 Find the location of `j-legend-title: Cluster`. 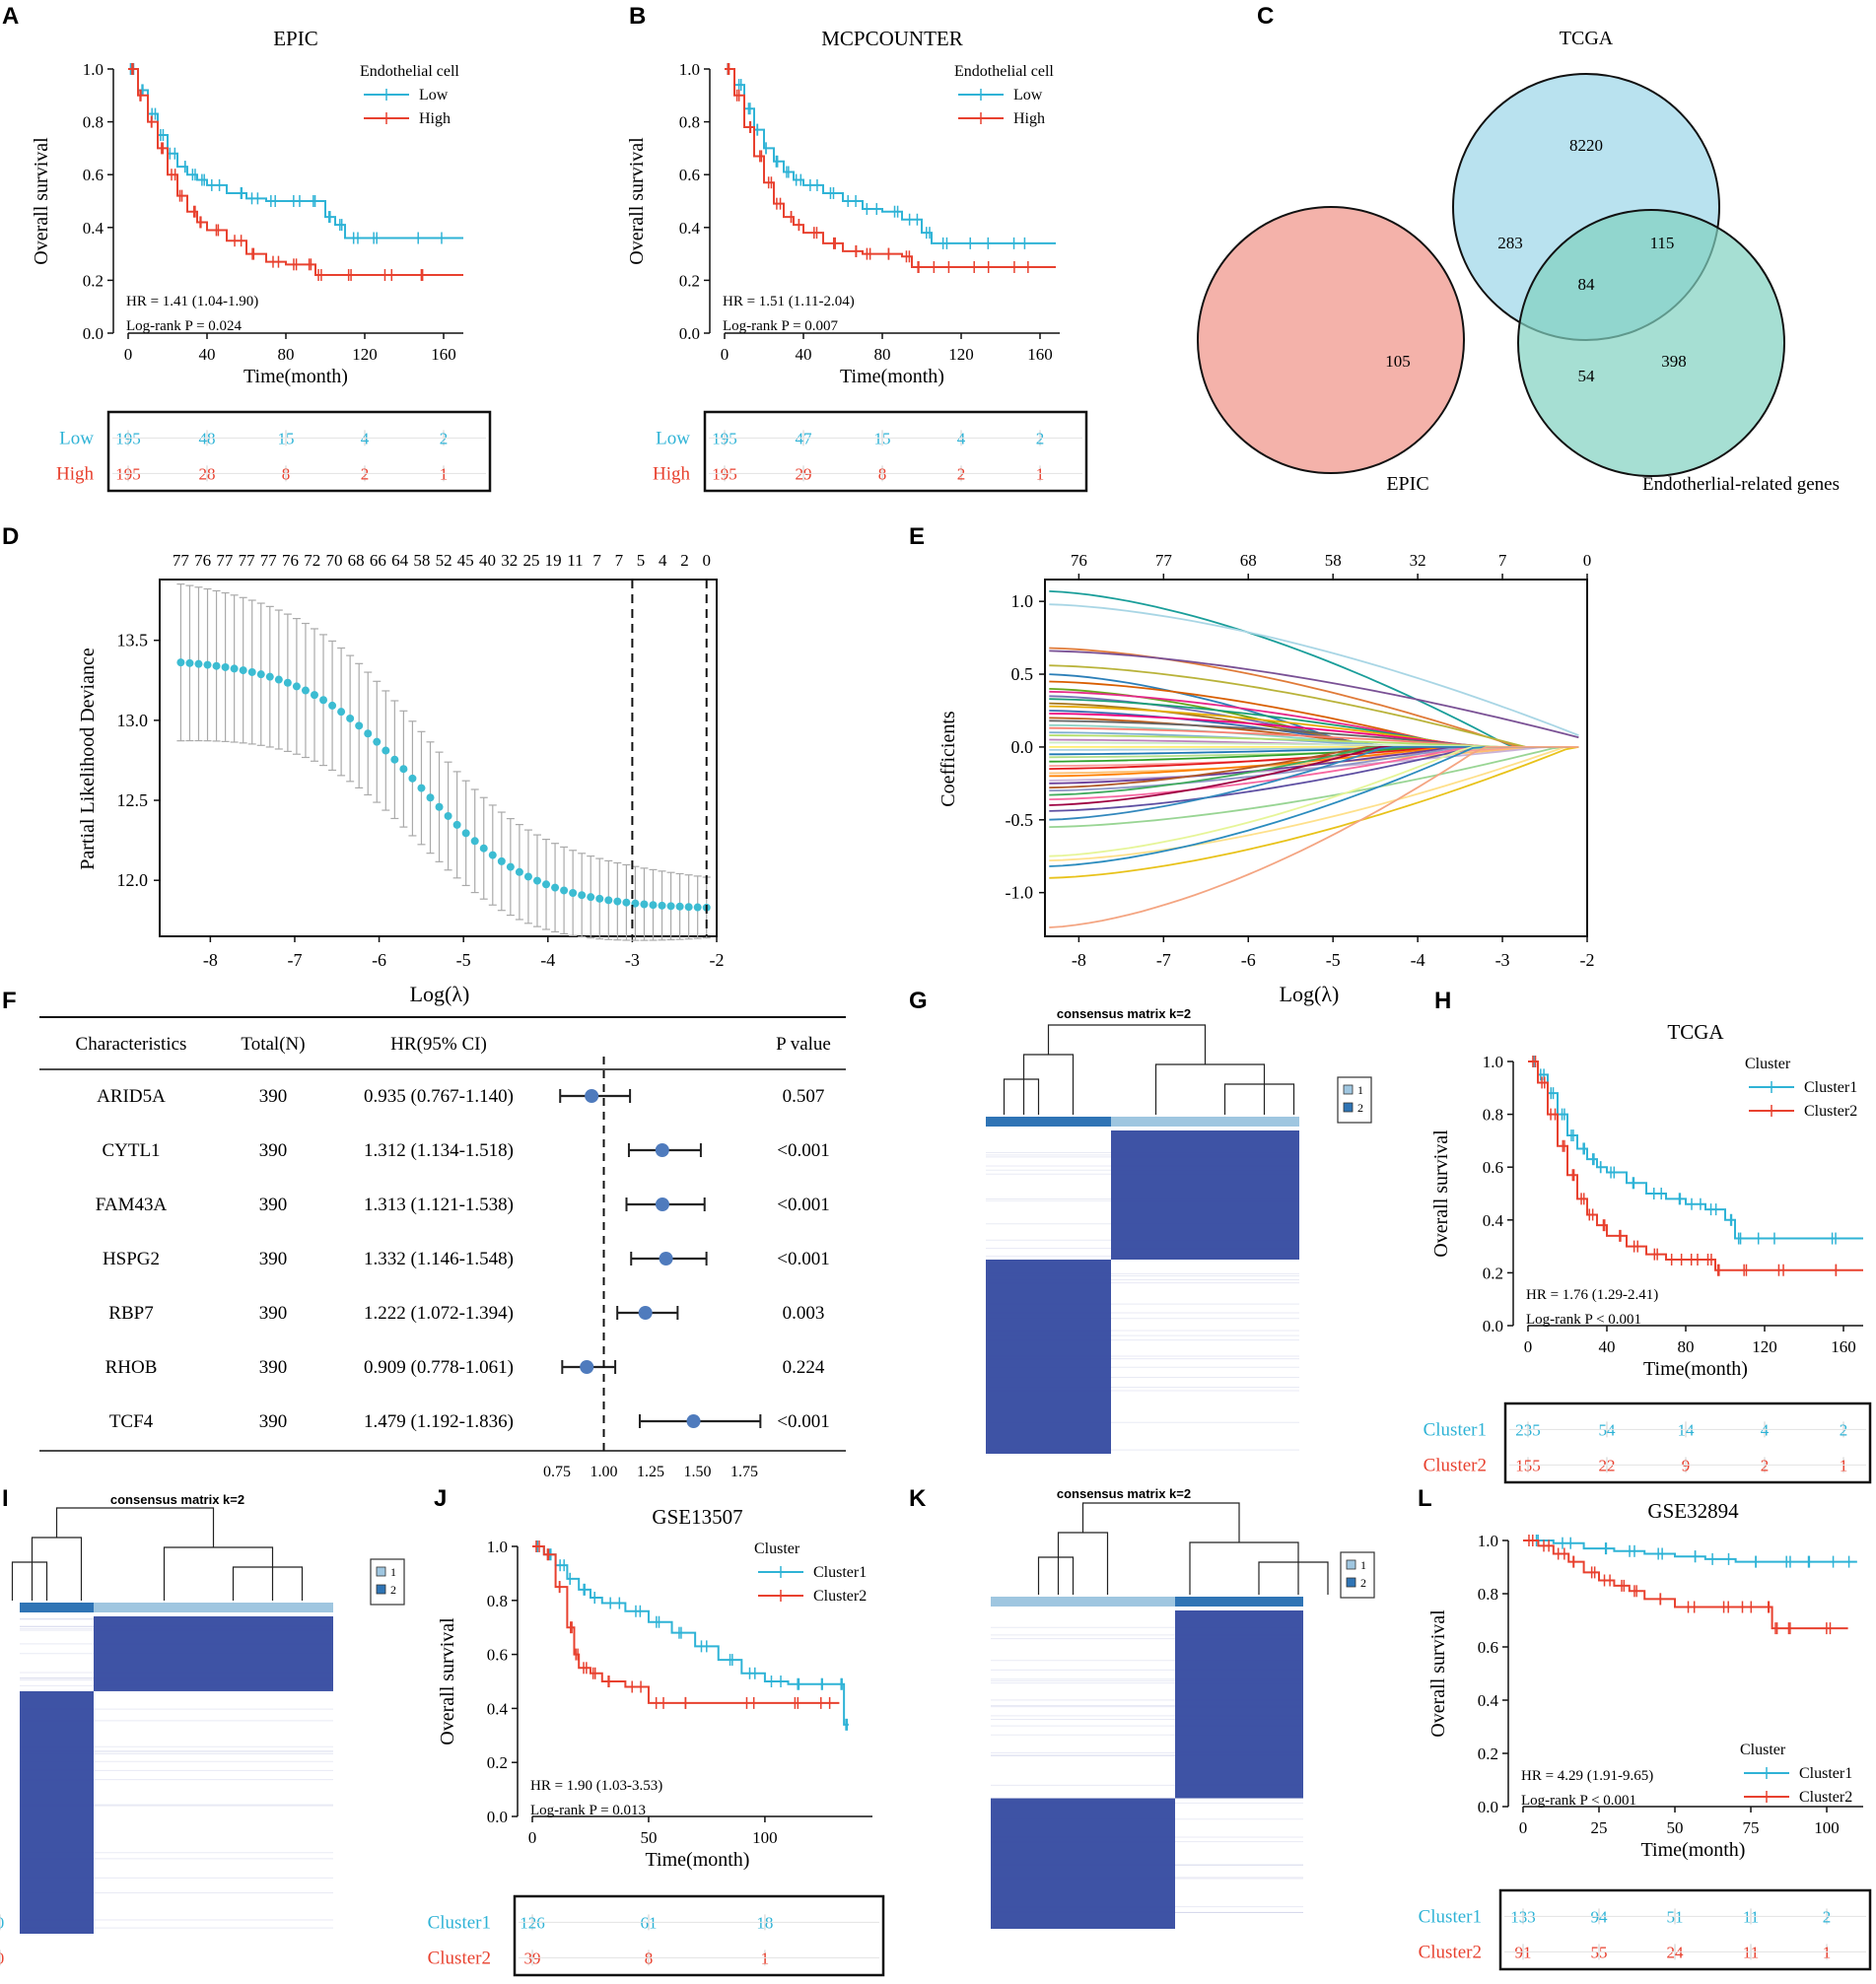

j-legend-title: Cluster is located at coordinates (777, 1548).